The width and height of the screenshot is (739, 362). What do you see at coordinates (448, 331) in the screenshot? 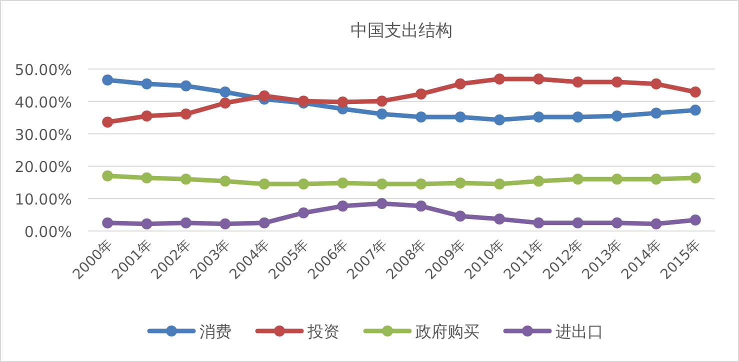
I see `legend-label: 政府购买` at bounding box center [448, 331].